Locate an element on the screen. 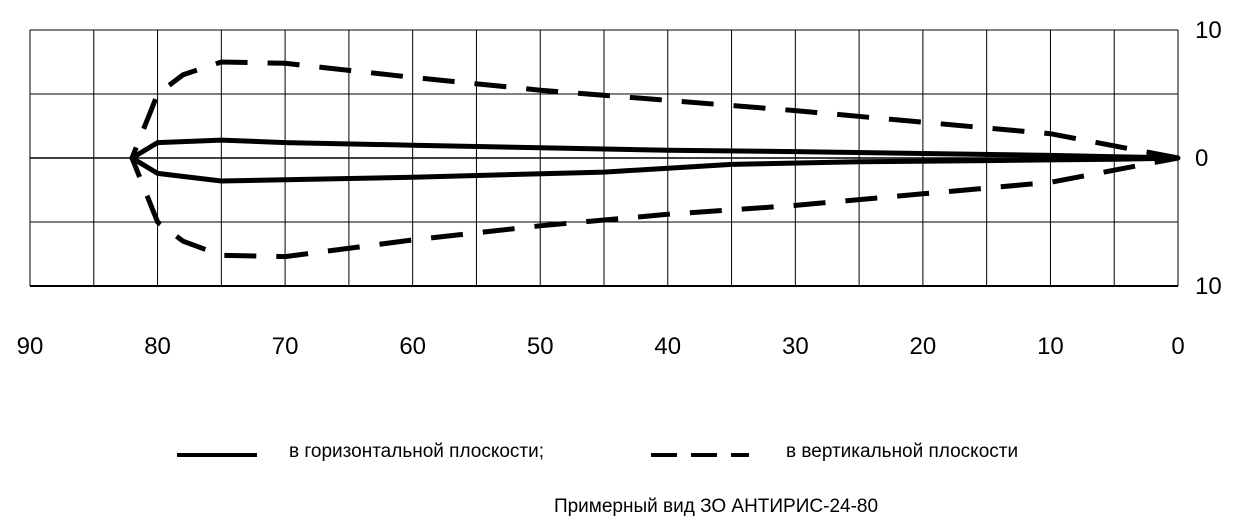 This screenshot has height=527, width=1235. legend-label-vertical: в вертикальной плоскости is located at coordinates (902, 451).